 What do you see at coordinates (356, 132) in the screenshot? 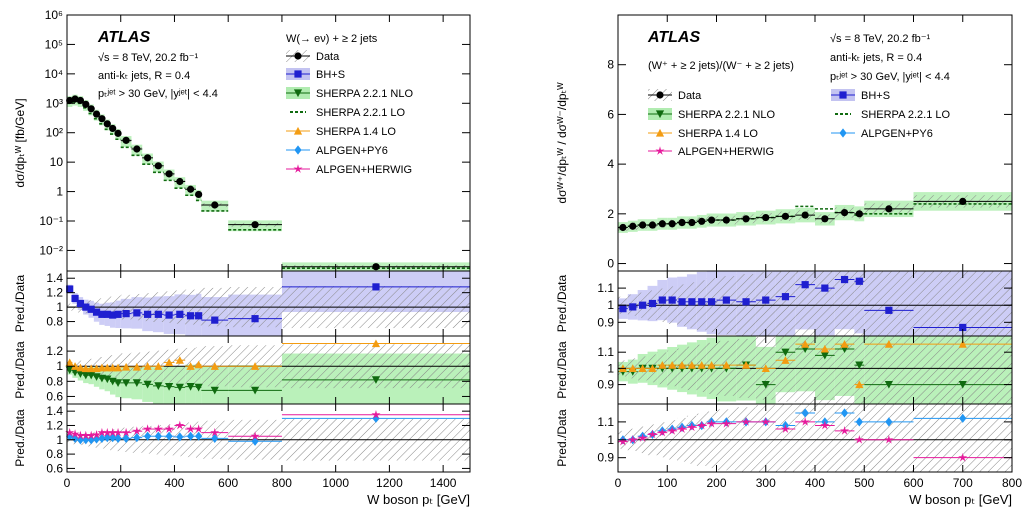
I see `legend-label: SHERPA 1.4 LO` at bounding box center [356, 132].